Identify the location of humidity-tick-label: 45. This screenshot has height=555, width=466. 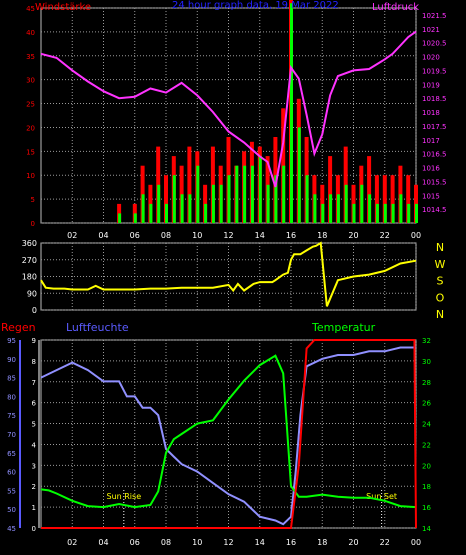
(11, 529).